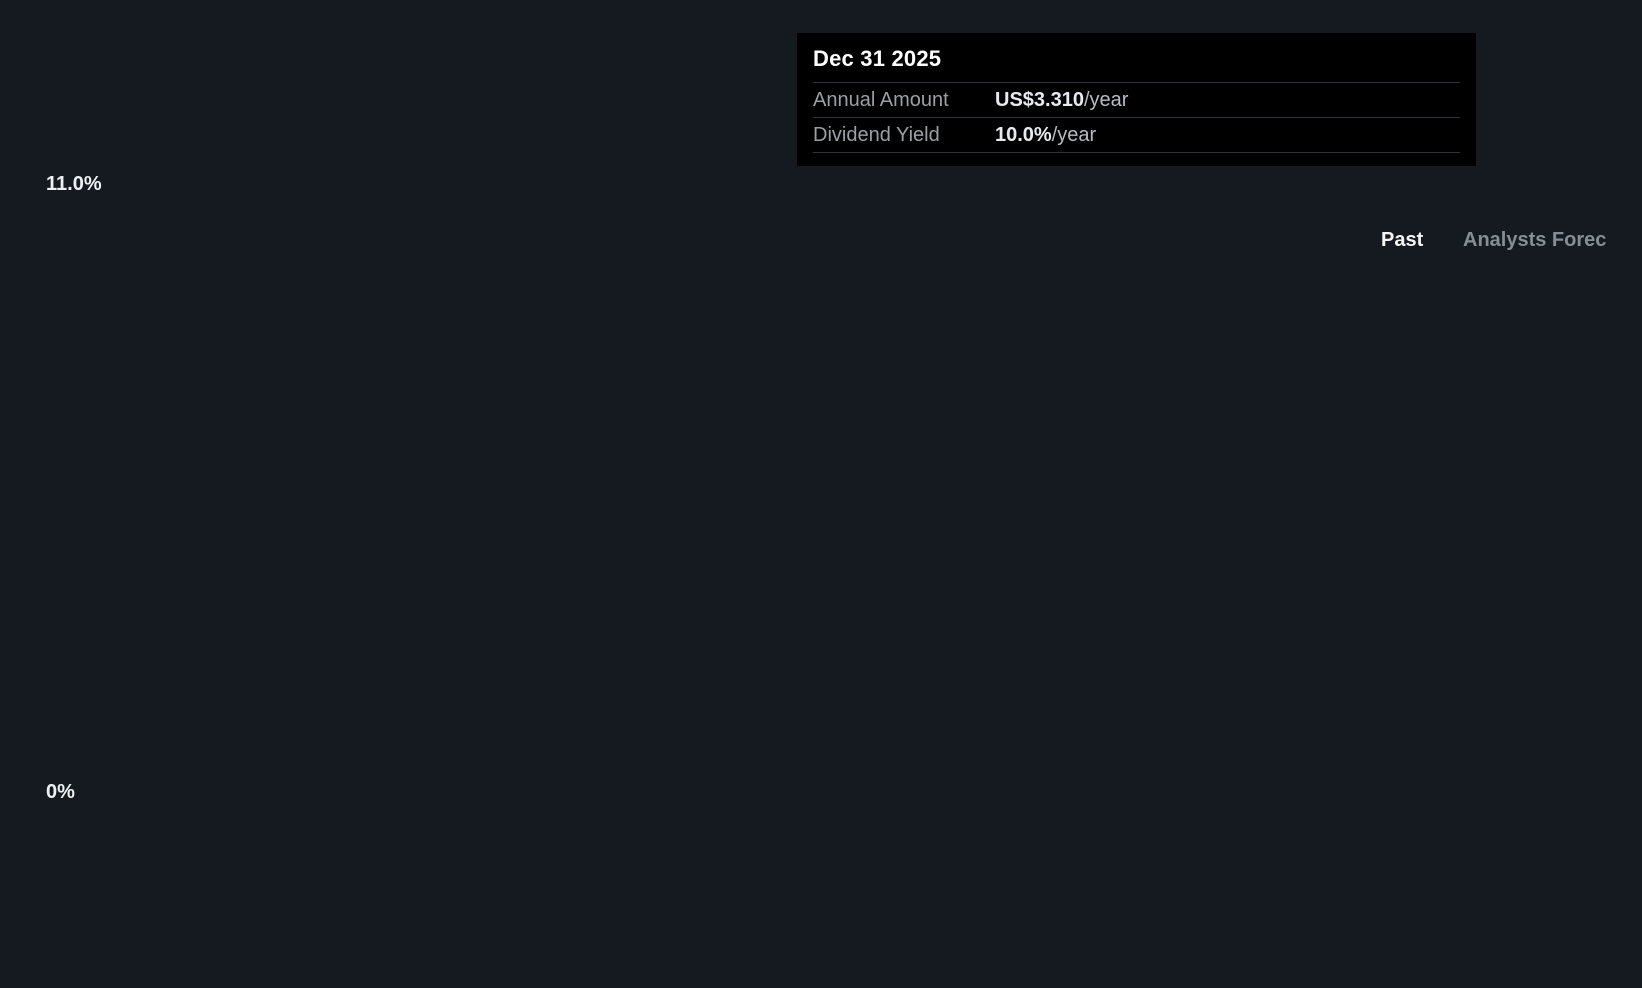 This screenshot has height=988, width=1642. Describe the element at coordinates (60, 792) in the screenshot. I see `y-axis-min-label: 0%` at that location.